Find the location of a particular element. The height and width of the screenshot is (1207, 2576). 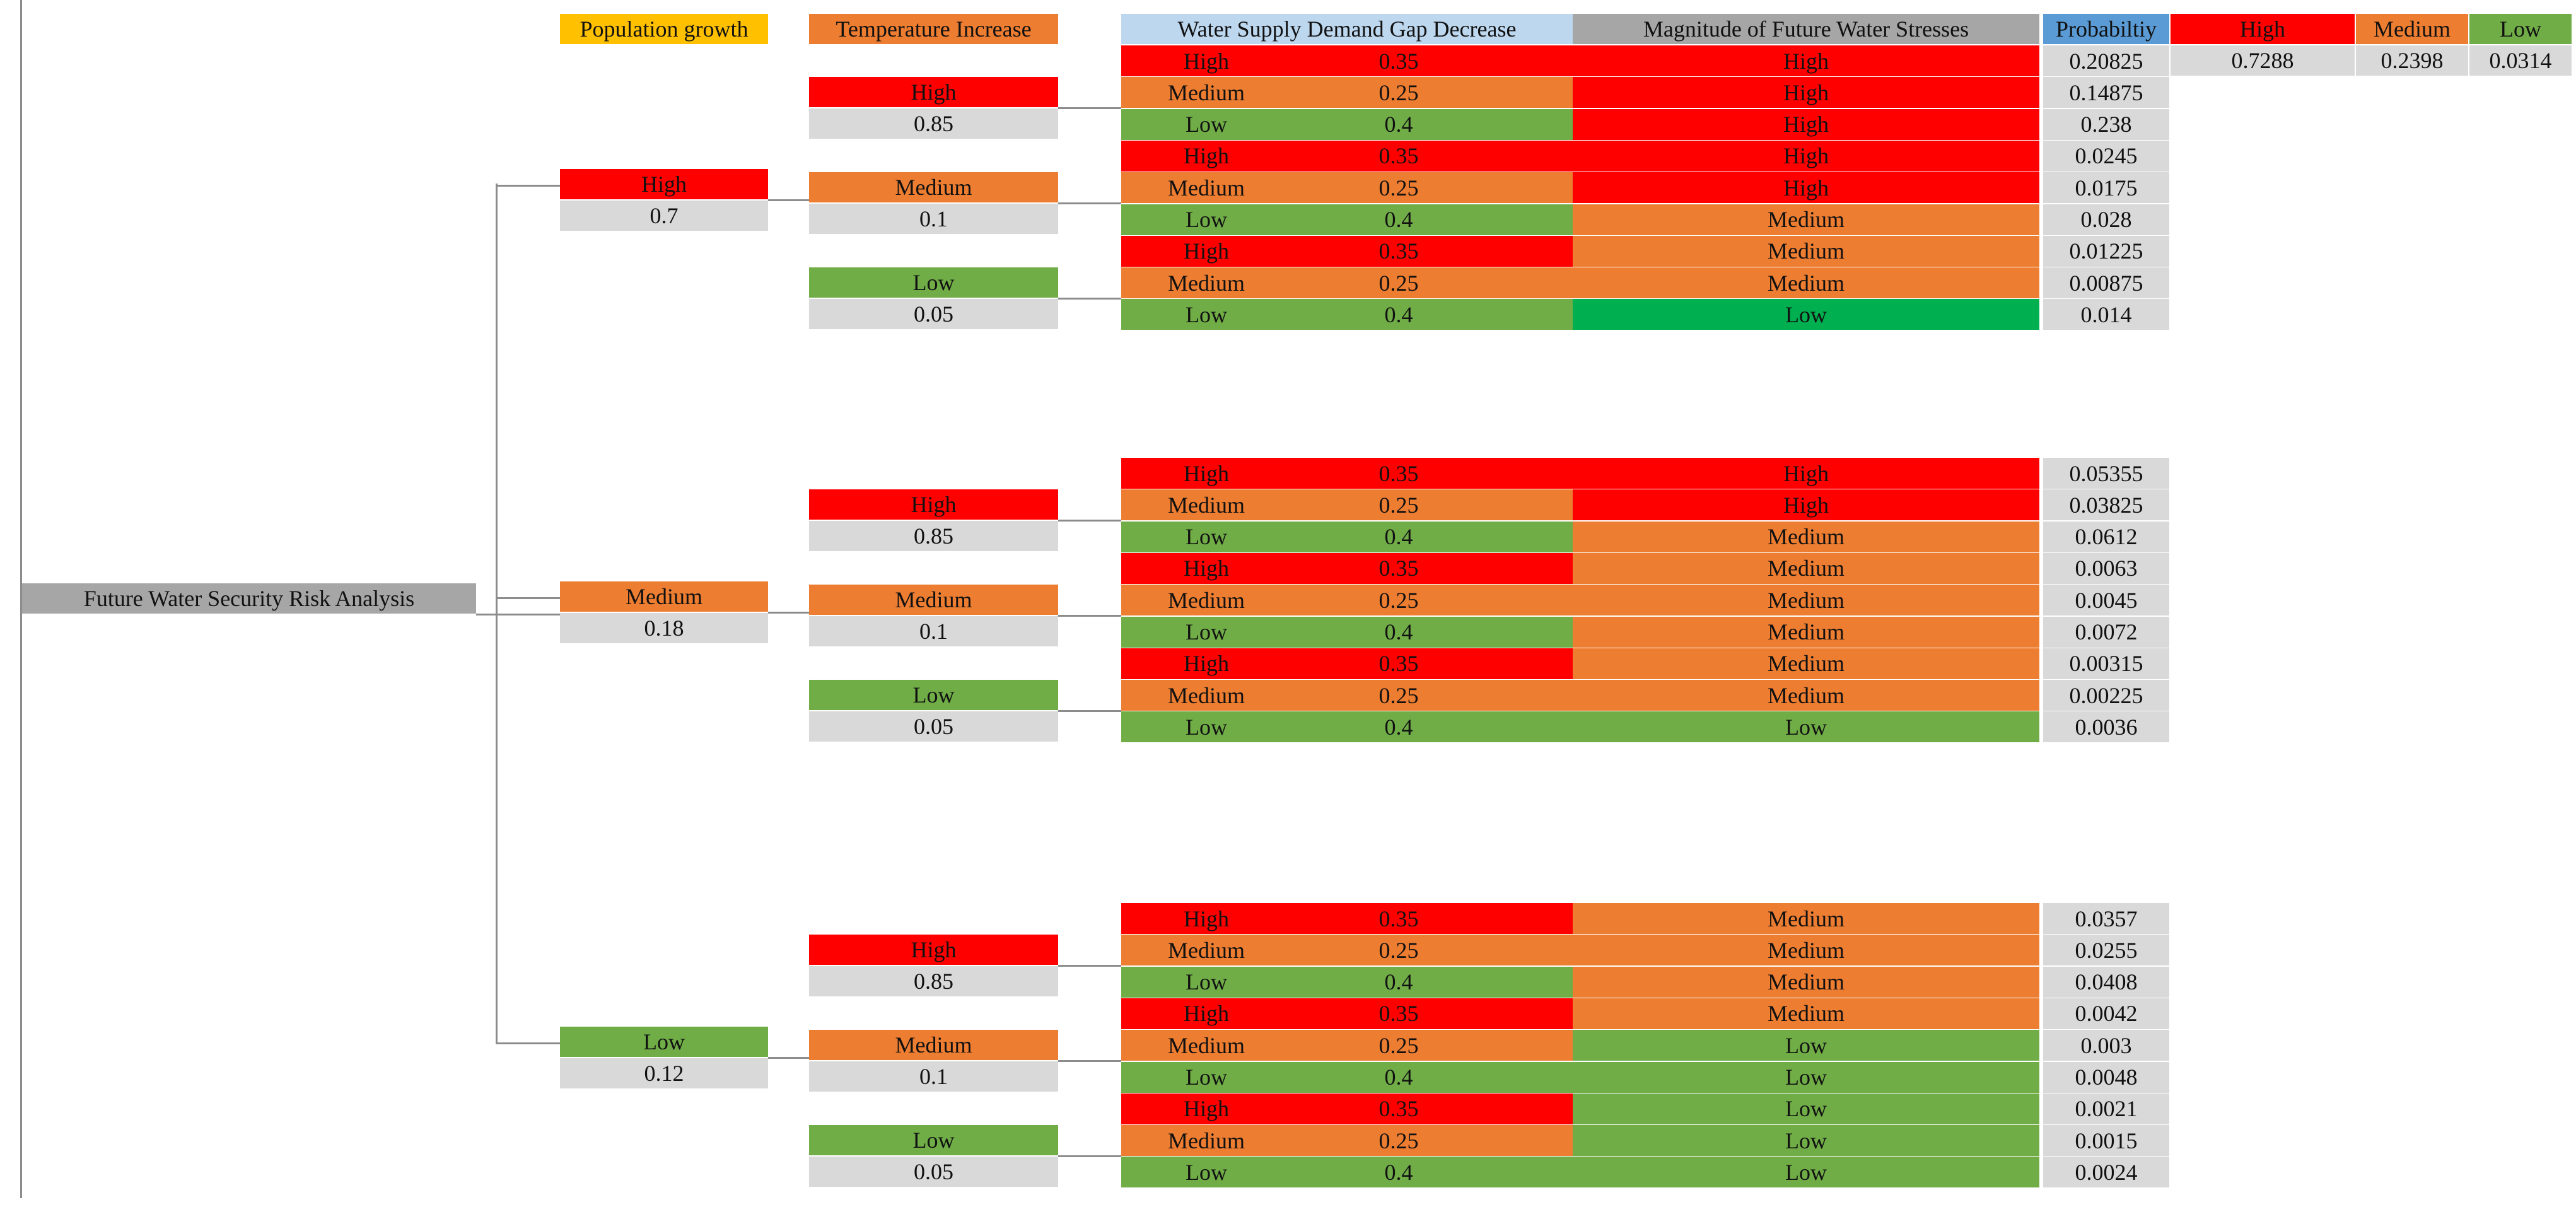

probability-cell: 0.0021 is located at coordinates (2106, 1108).